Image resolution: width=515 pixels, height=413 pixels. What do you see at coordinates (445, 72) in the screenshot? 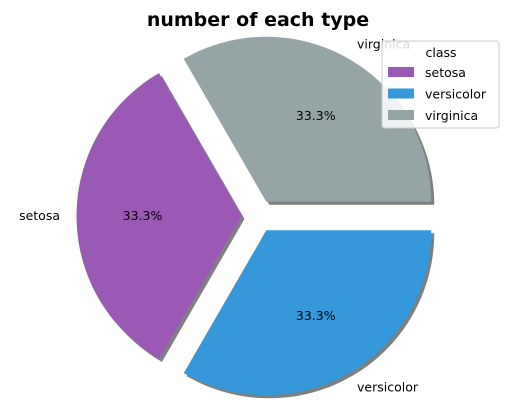
I see `legend-label-setosa: setosa` at bounding box center [445, 72].